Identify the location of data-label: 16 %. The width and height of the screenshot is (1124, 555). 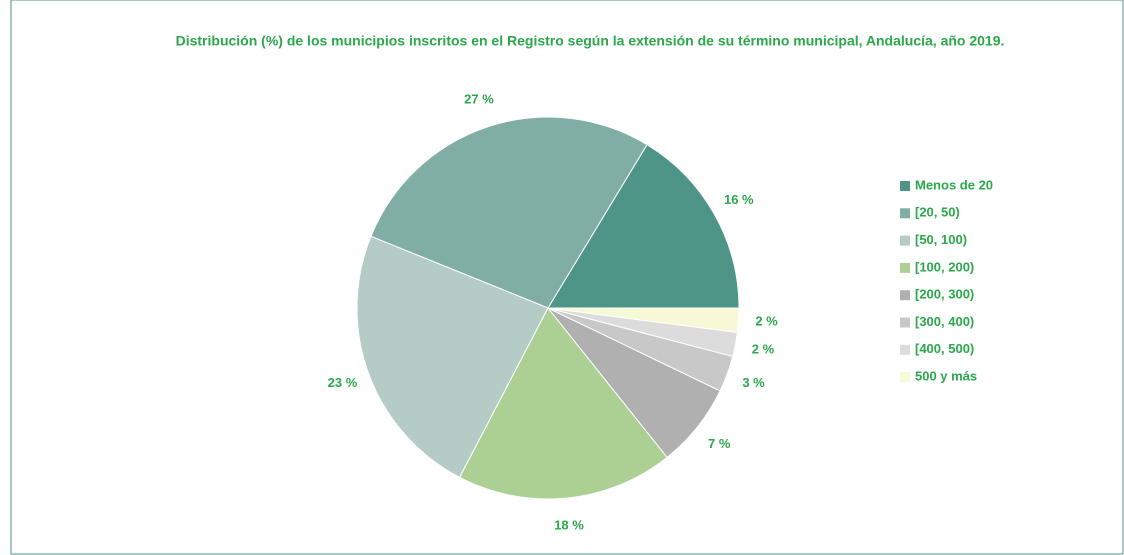
(739, 199).